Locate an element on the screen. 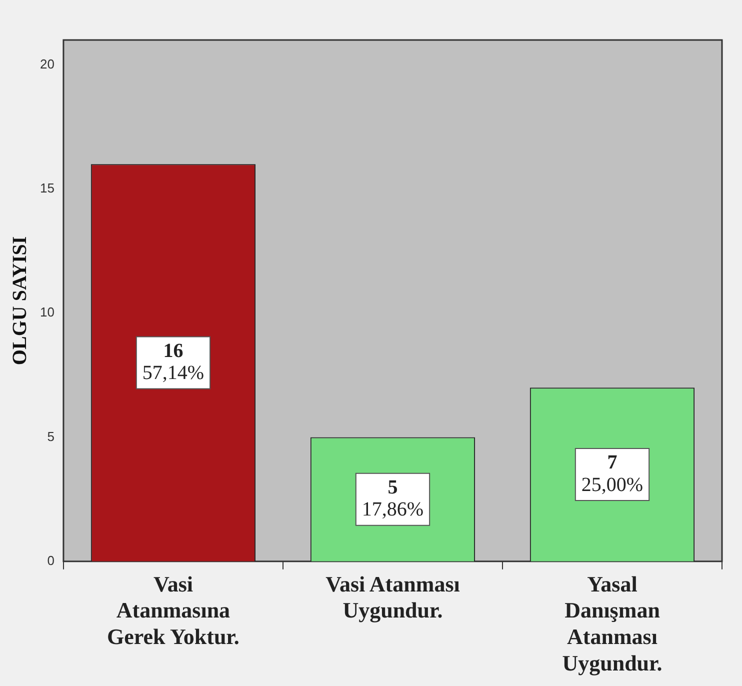 This screenshot has height=686, width=742. data-label: 16 57,14% is located at coordinates (173, 362).